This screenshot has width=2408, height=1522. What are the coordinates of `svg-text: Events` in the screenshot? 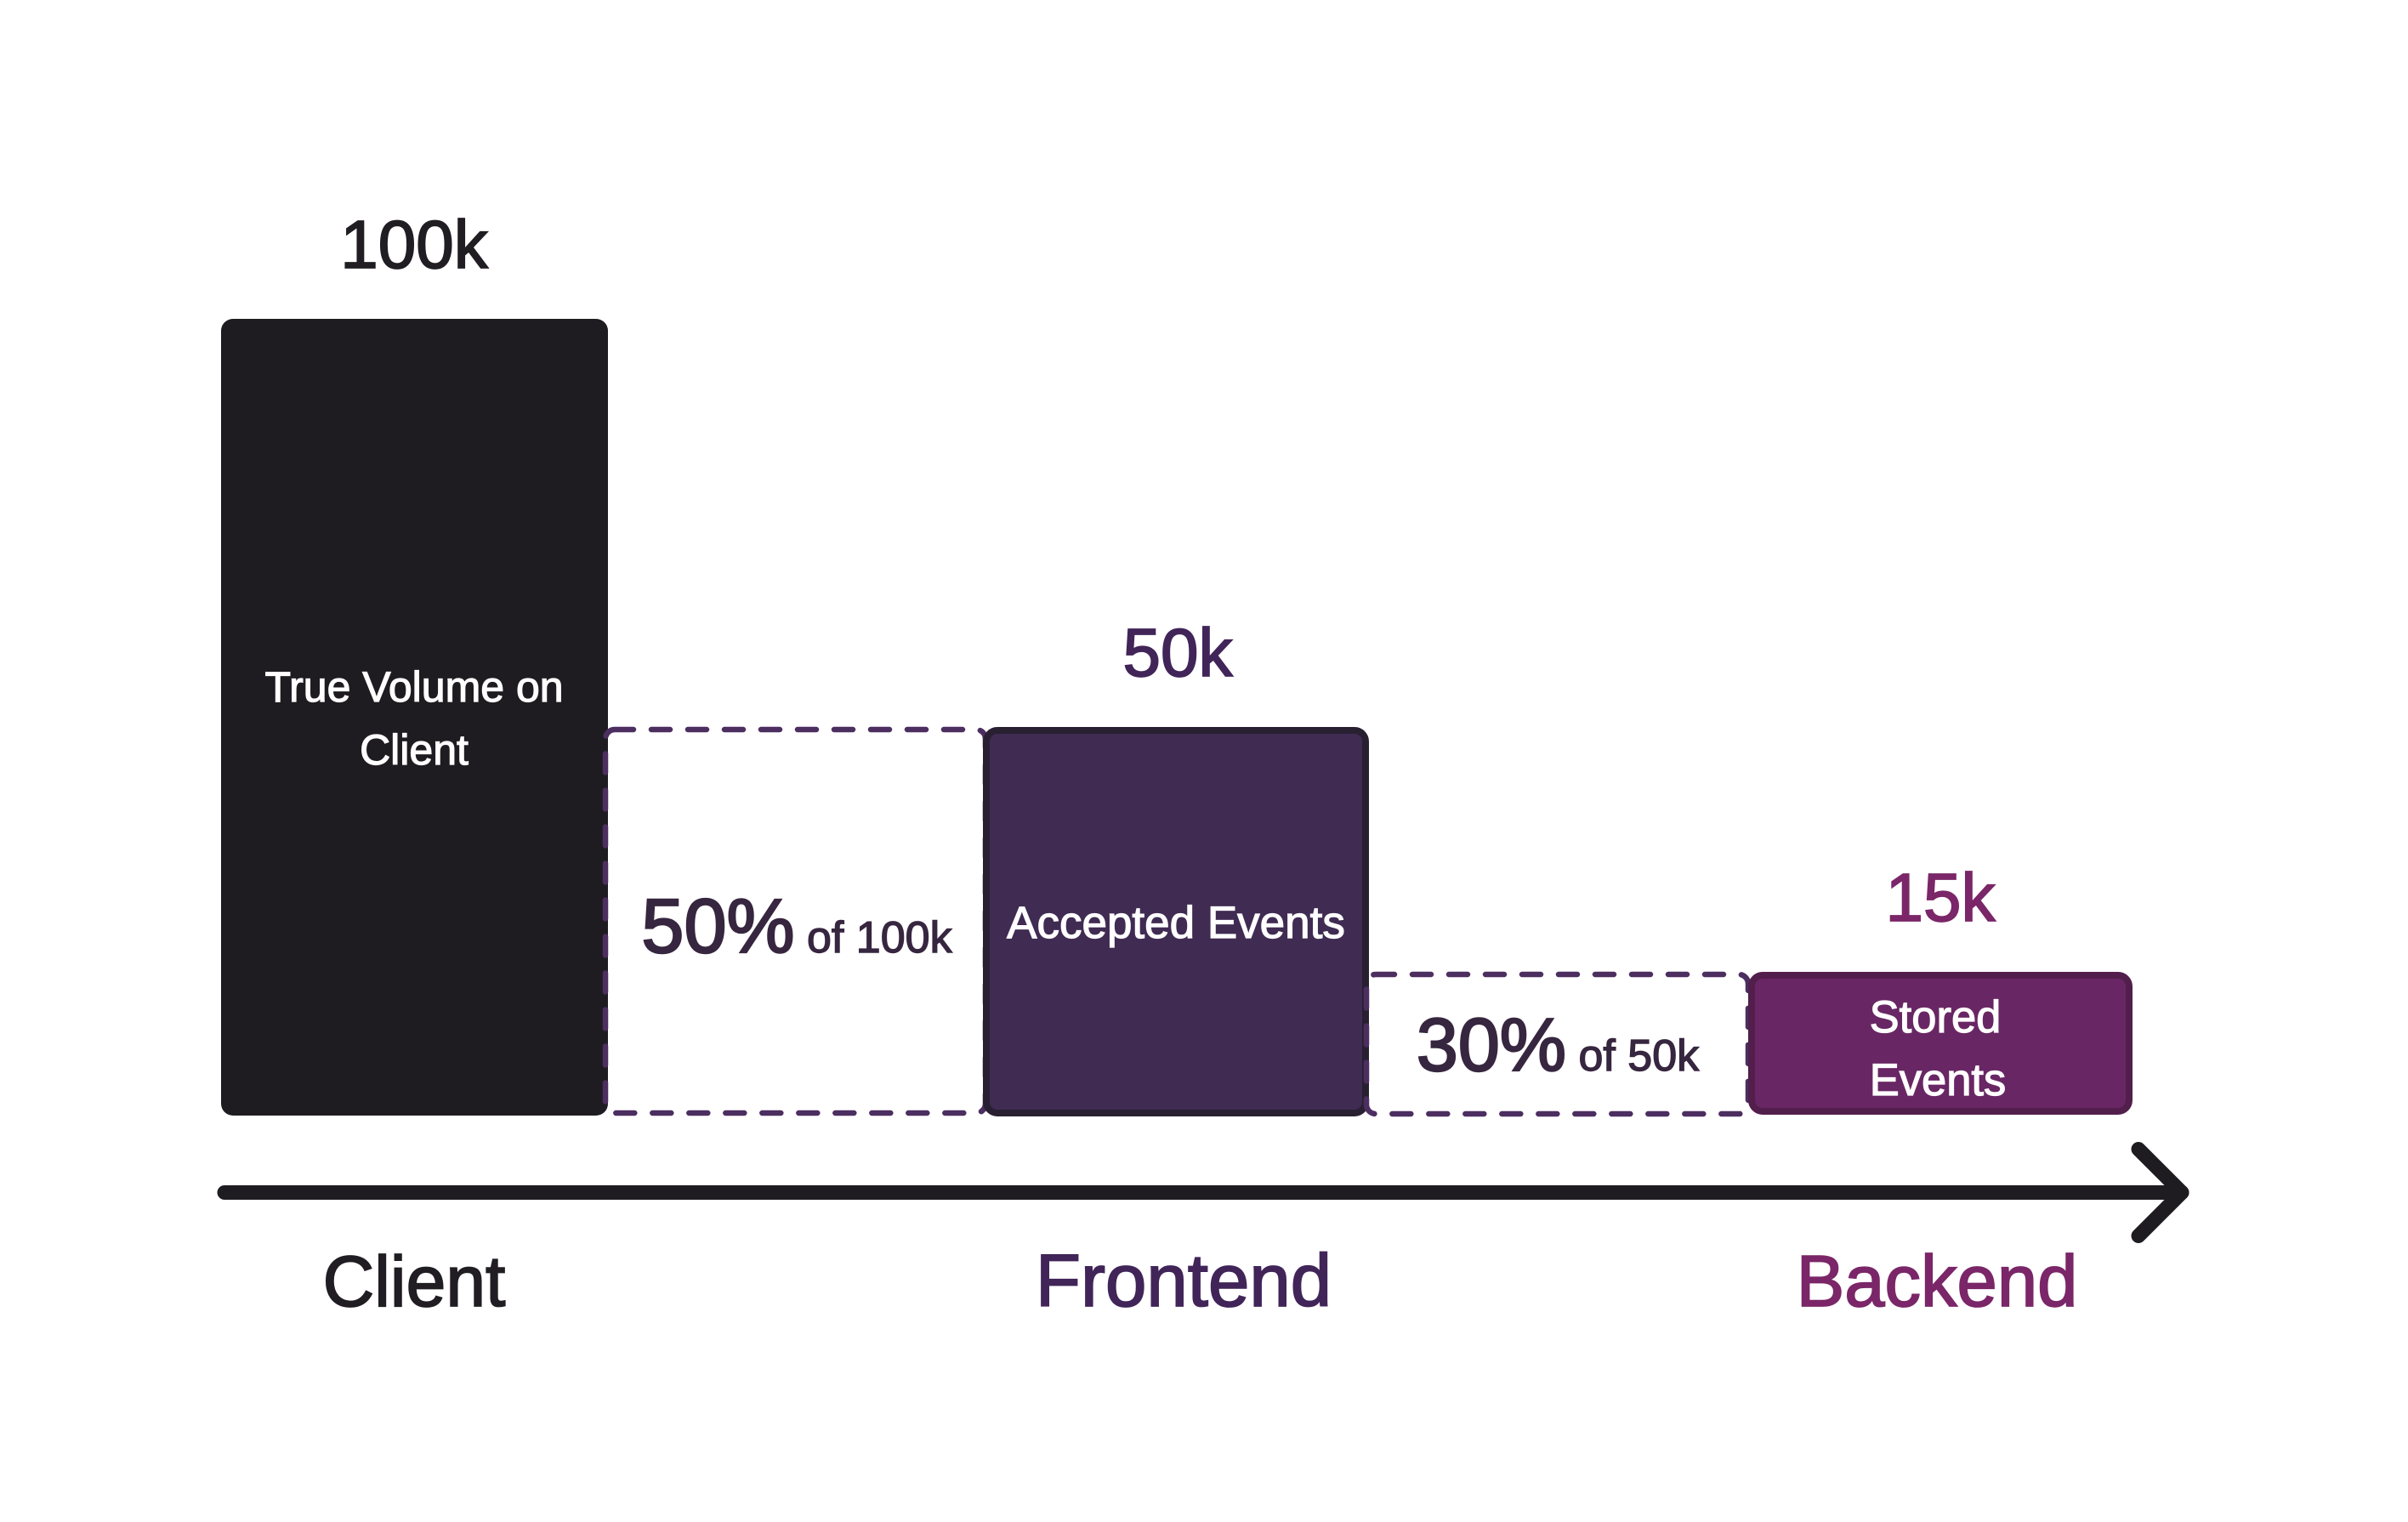 It's located at (1938, 1080).